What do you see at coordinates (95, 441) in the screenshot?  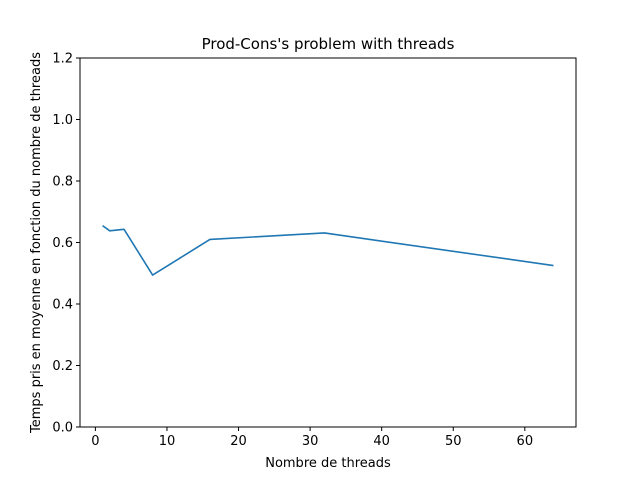 I see `x-tick-label: 0` at bounding box center [95, 441].